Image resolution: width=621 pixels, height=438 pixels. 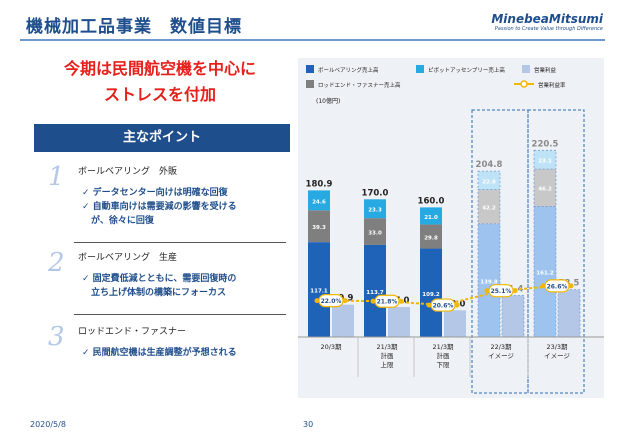 I want to click on margin-label: 26.6%, so click(x=557, y=286).